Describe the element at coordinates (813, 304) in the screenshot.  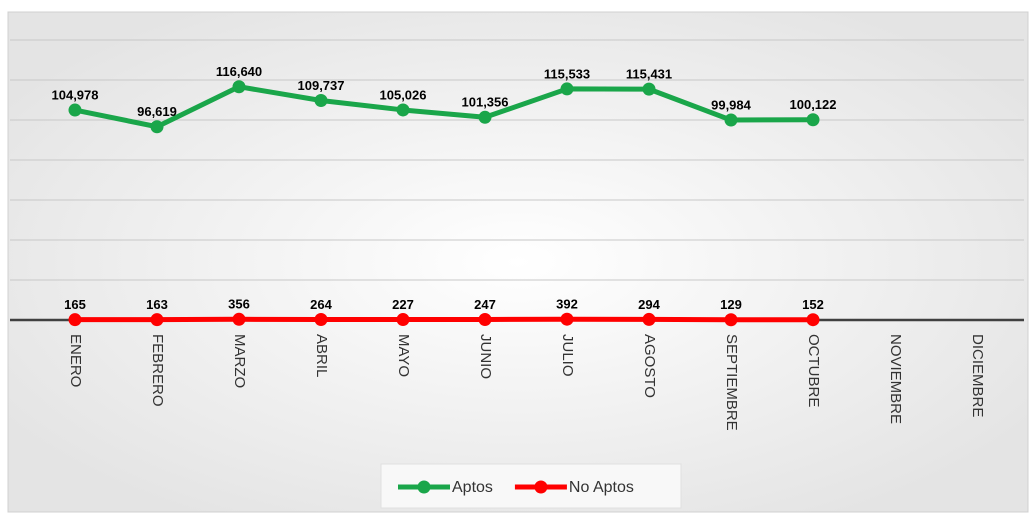
I see `data-label: 152` at that location.